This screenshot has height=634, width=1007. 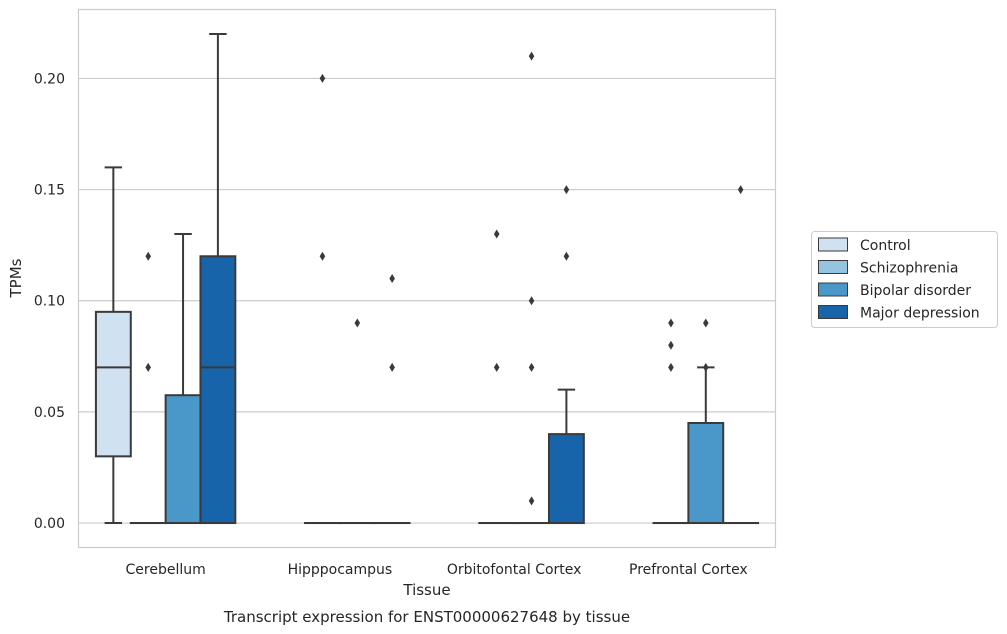 What do you see at coordinates (340, 570) in the screenshot?
I see `x-tick-label: Hipppocampus` at bounding box center [340, 570].